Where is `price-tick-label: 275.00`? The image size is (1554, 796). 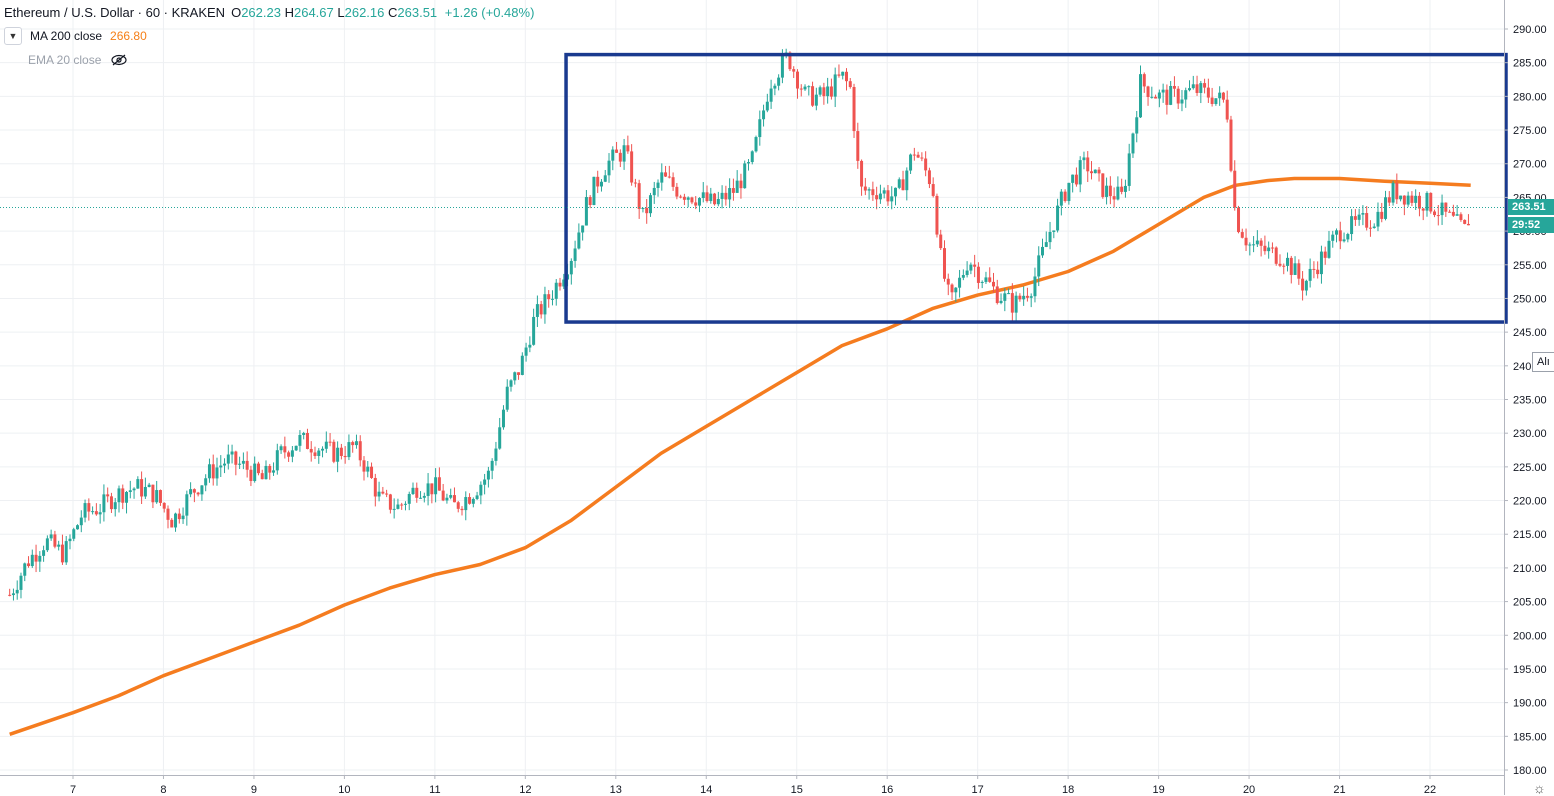 price-tick-label: 275.00 is located at coordinates (1530, 131).